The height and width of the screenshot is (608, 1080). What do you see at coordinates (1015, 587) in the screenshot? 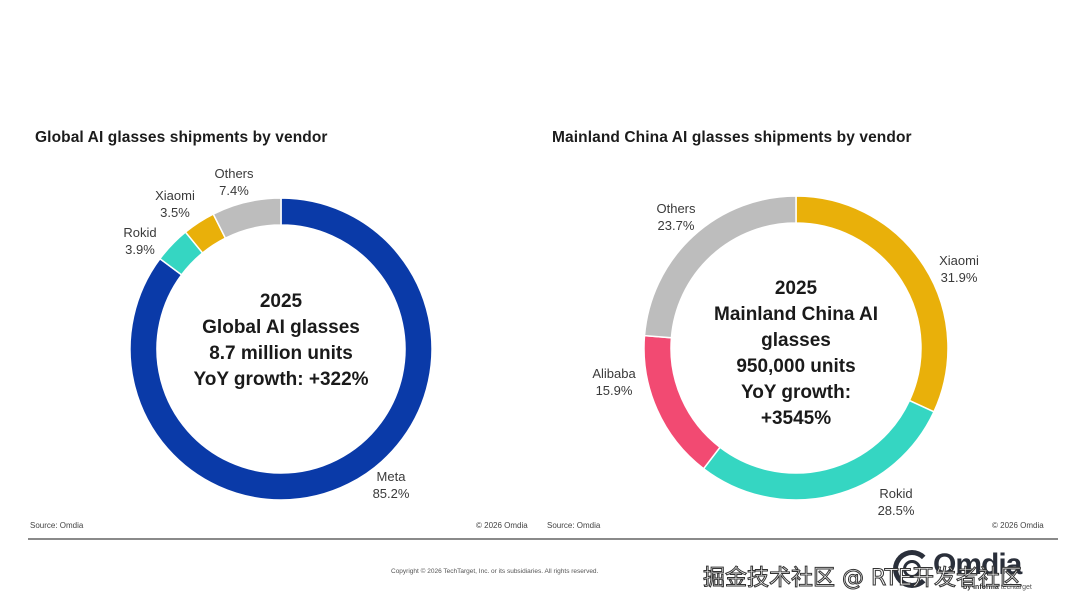
I see `logo-sub-rest: techtarget` at bounding box center [1015, 587].